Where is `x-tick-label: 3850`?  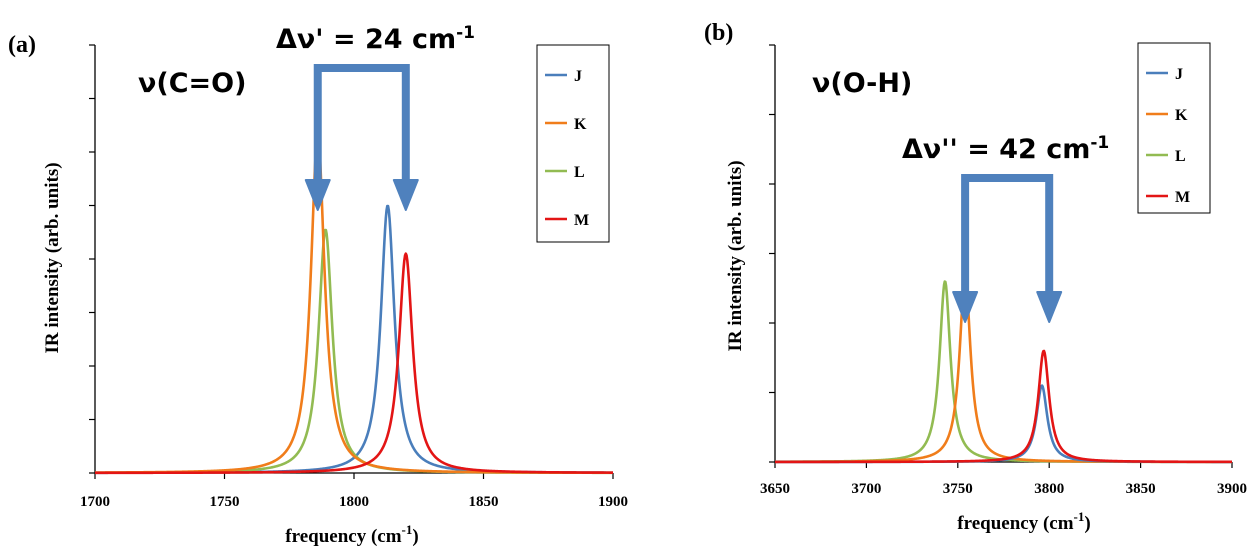
x-tick-label: 3850 is located at coordinates (1141, 489).